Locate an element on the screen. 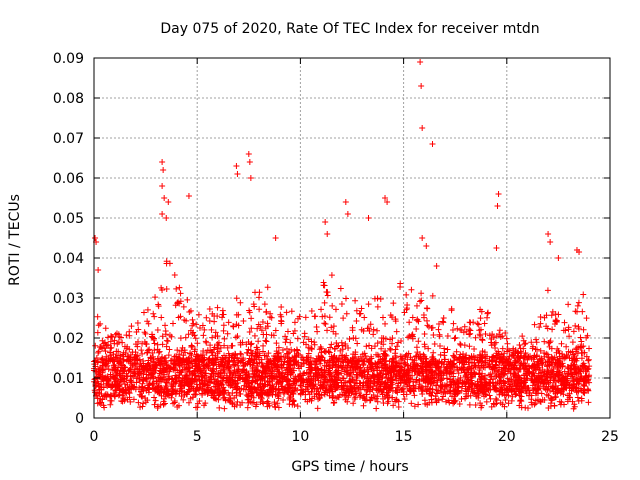 The width and height of the screenshot is (640, 480). x-axis-label: GPS time / hours is located at coordinates (349, 467).